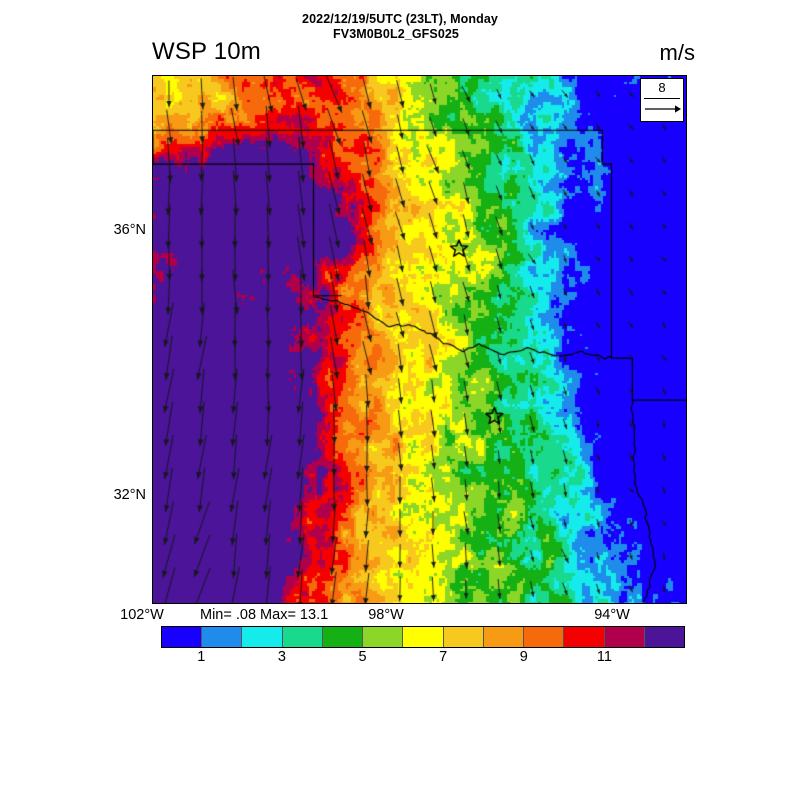  I want to click on lat-tick-32n: 32°N, so click(129, 495).